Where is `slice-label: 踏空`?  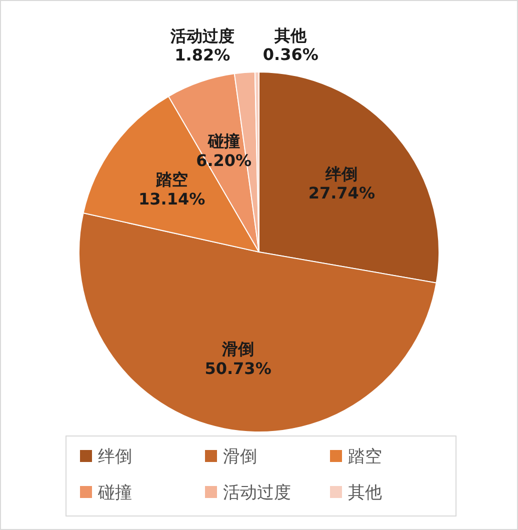 slice-label: 踏空 is located at coordinates (171, 180).